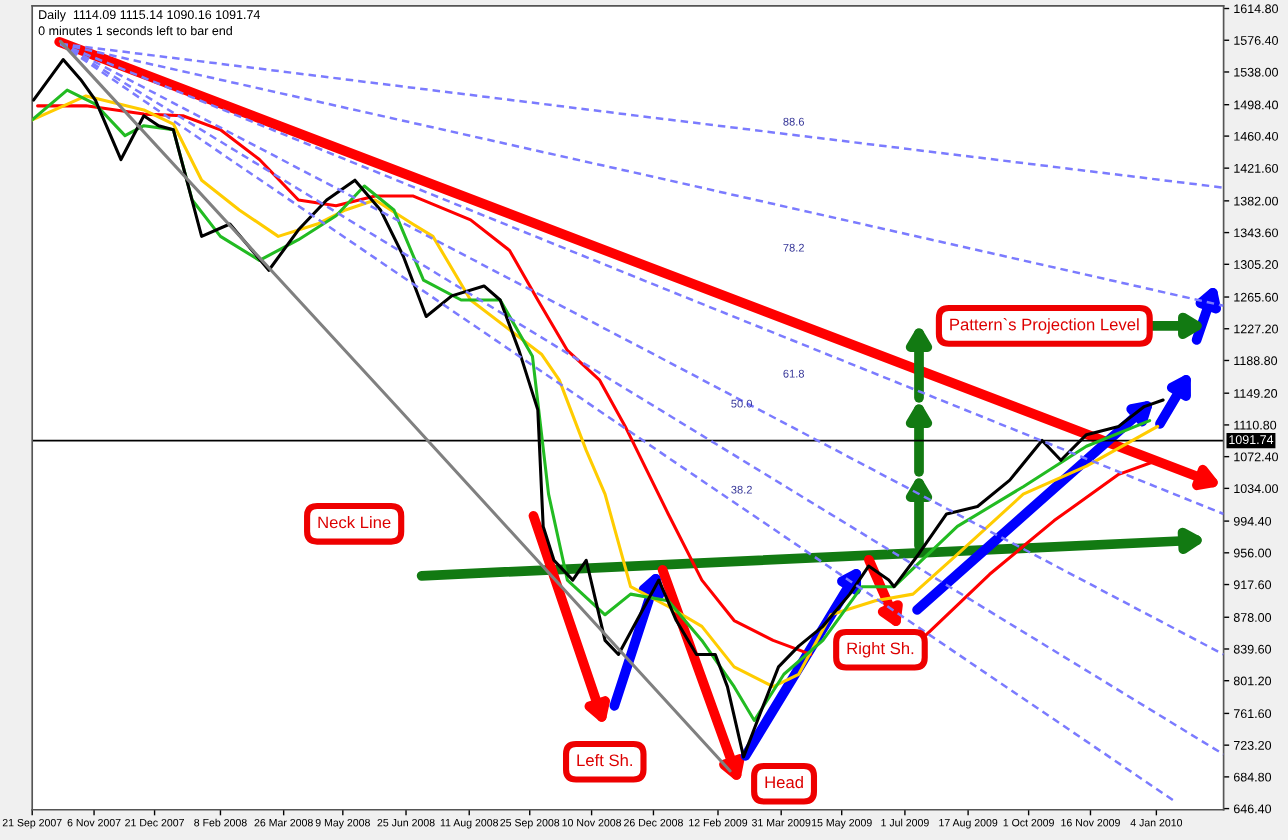  Describe the element at coordinates (354, 522) in the screenshot. I see `annotation: Neck Line` at that location.